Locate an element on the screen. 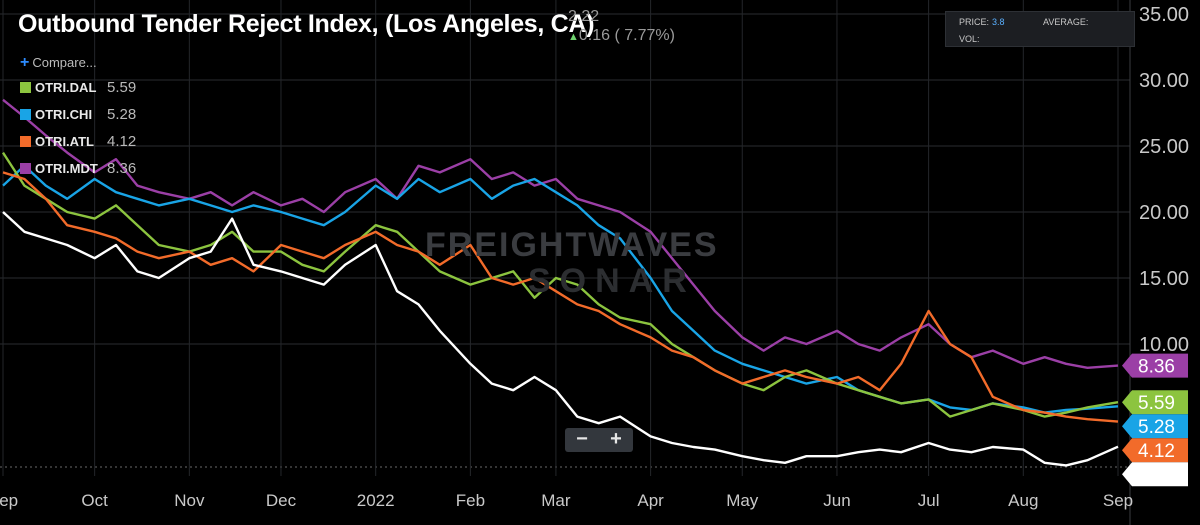 The height and width of the screenshot is (525, 1200). y-tick-label: 10.00 is located at coordinates (1164, 345).